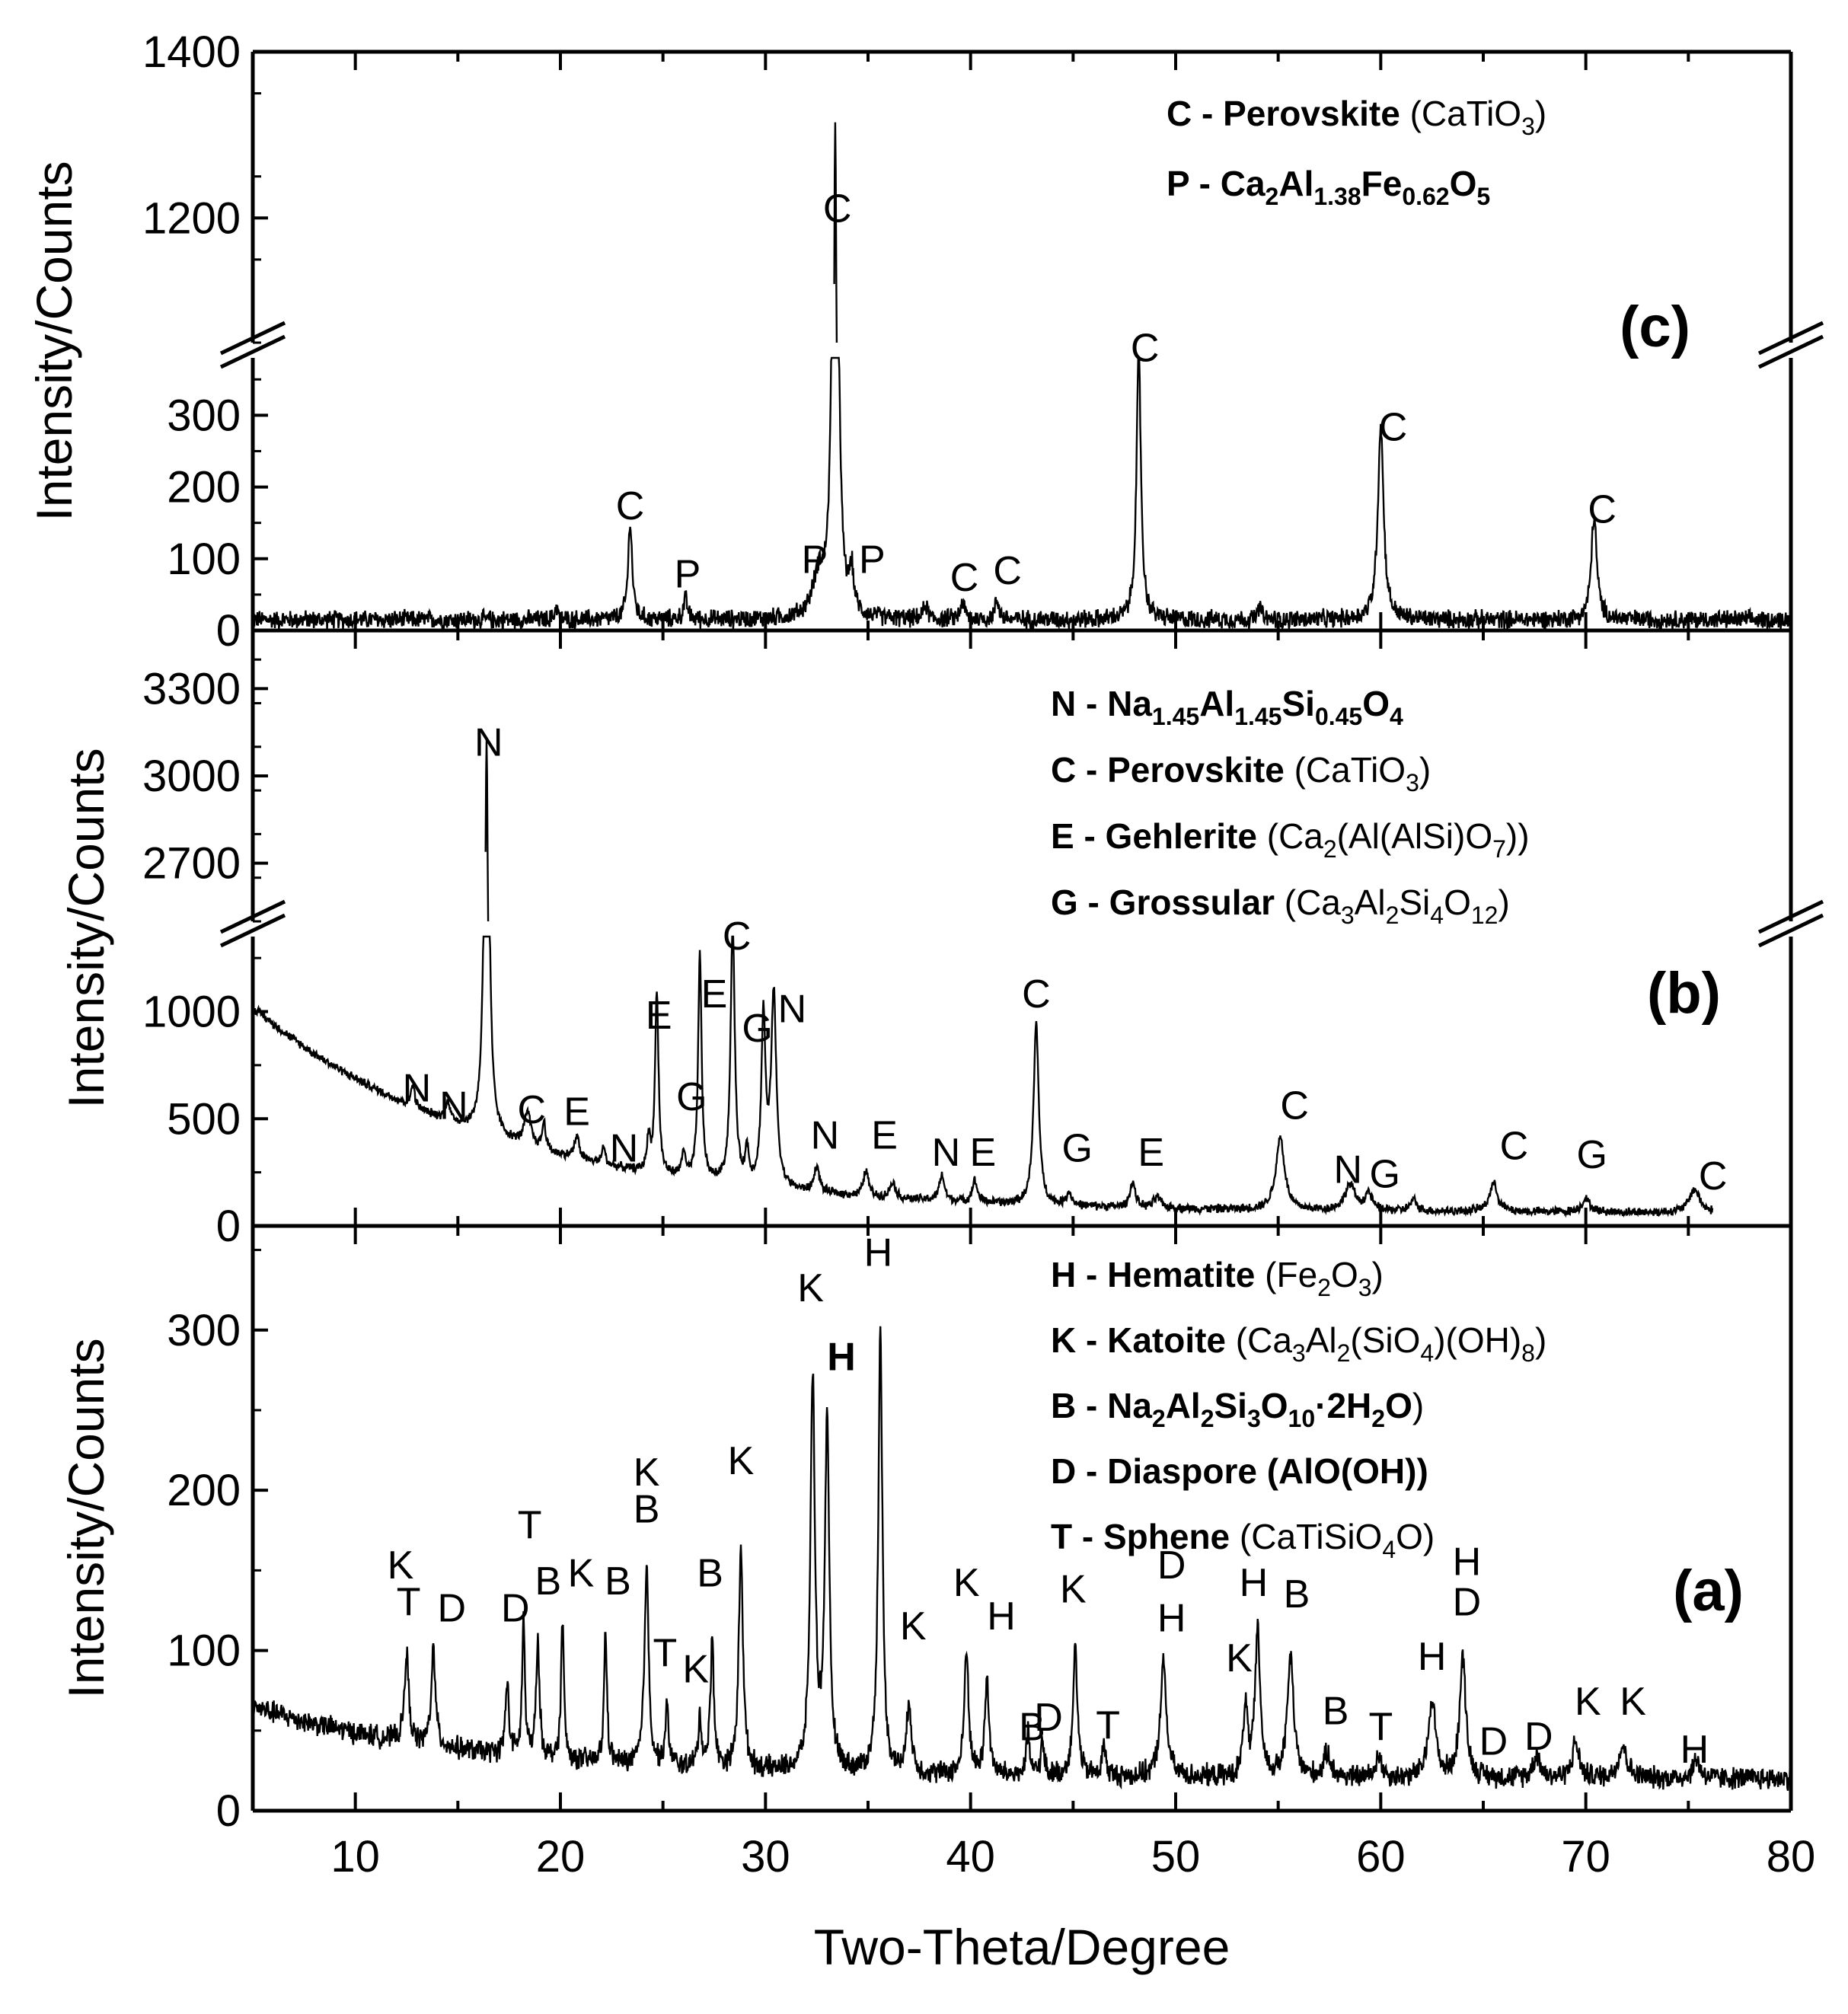 Image resolution: width=1848 pixels, height=2014 pixels. Describe the element at coordinates (765, 1857) in the screenshot. I see `x-tick-label: 30` at that location.